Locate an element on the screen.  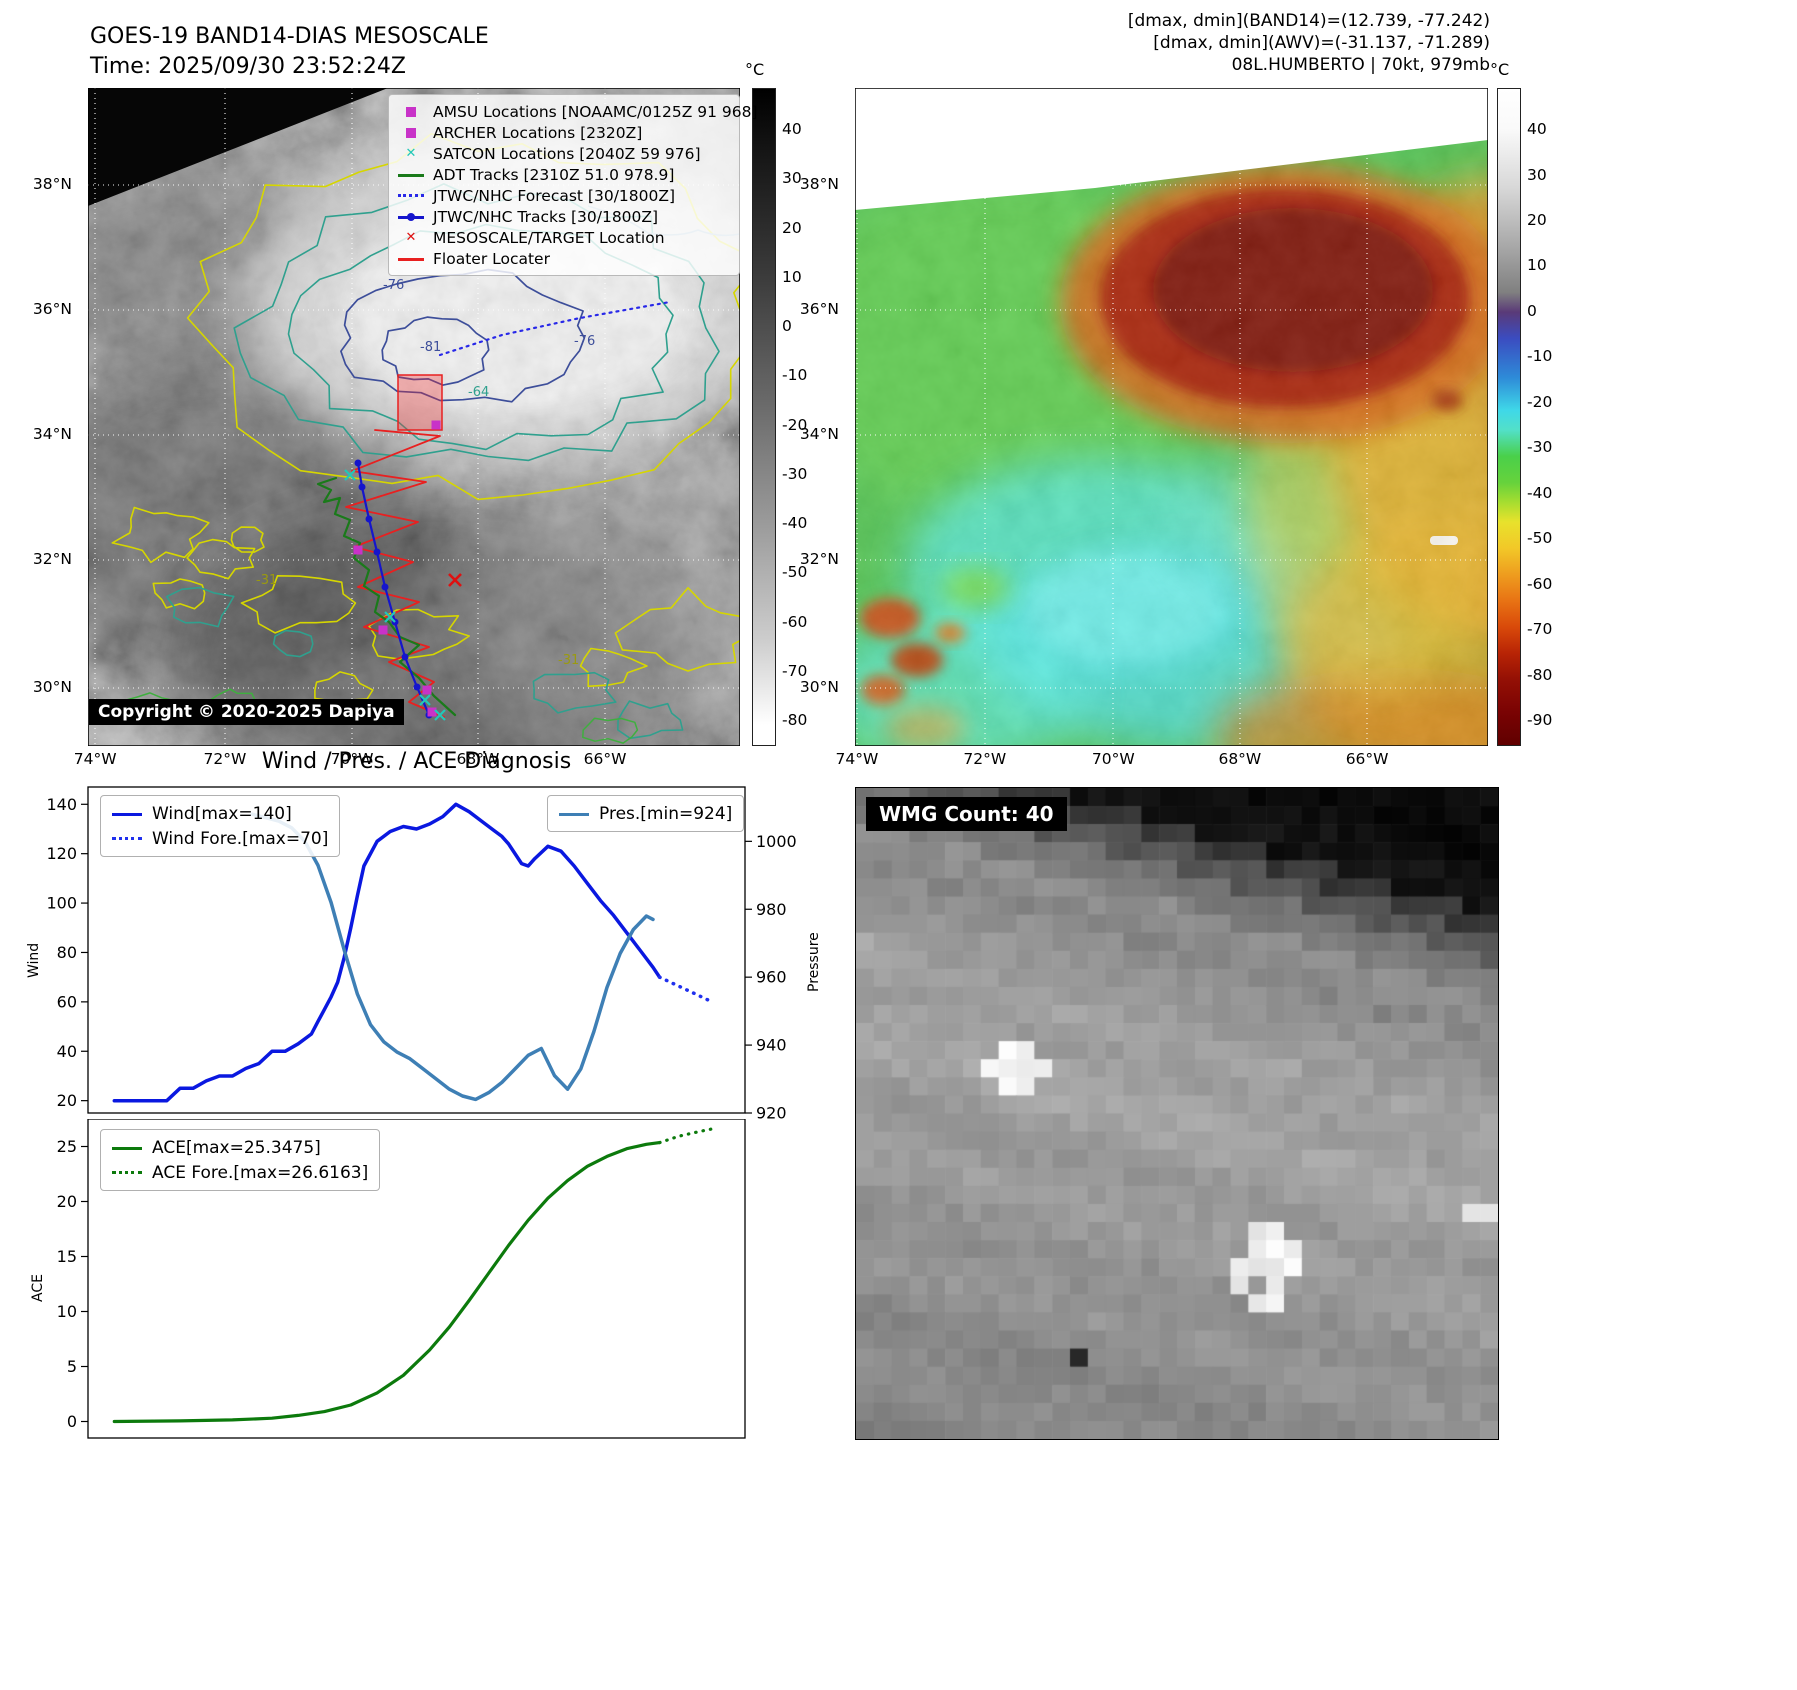
band14-title: GOES-19 BAND14-DIAS MESOSCALE is located at coordinates (289, 36).